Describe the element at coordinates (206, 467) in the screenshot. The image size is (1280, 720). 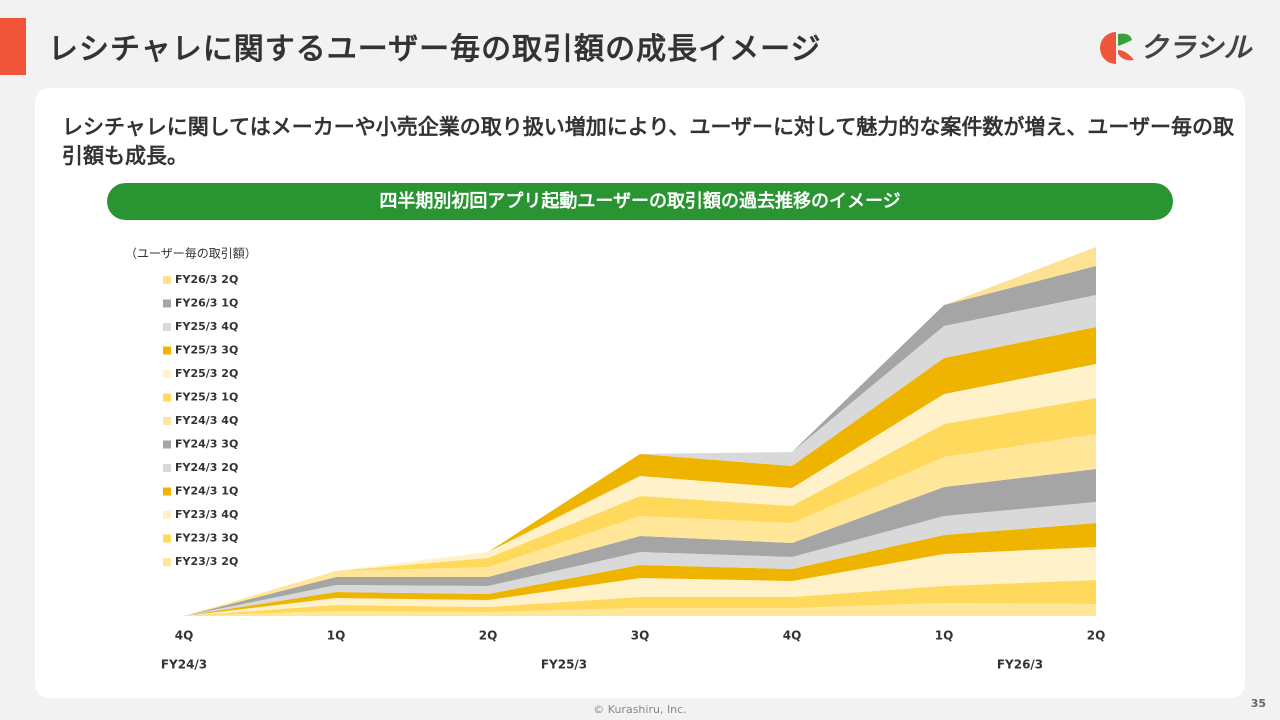
I see `legend-label: FY24/3 2Q` at that location.